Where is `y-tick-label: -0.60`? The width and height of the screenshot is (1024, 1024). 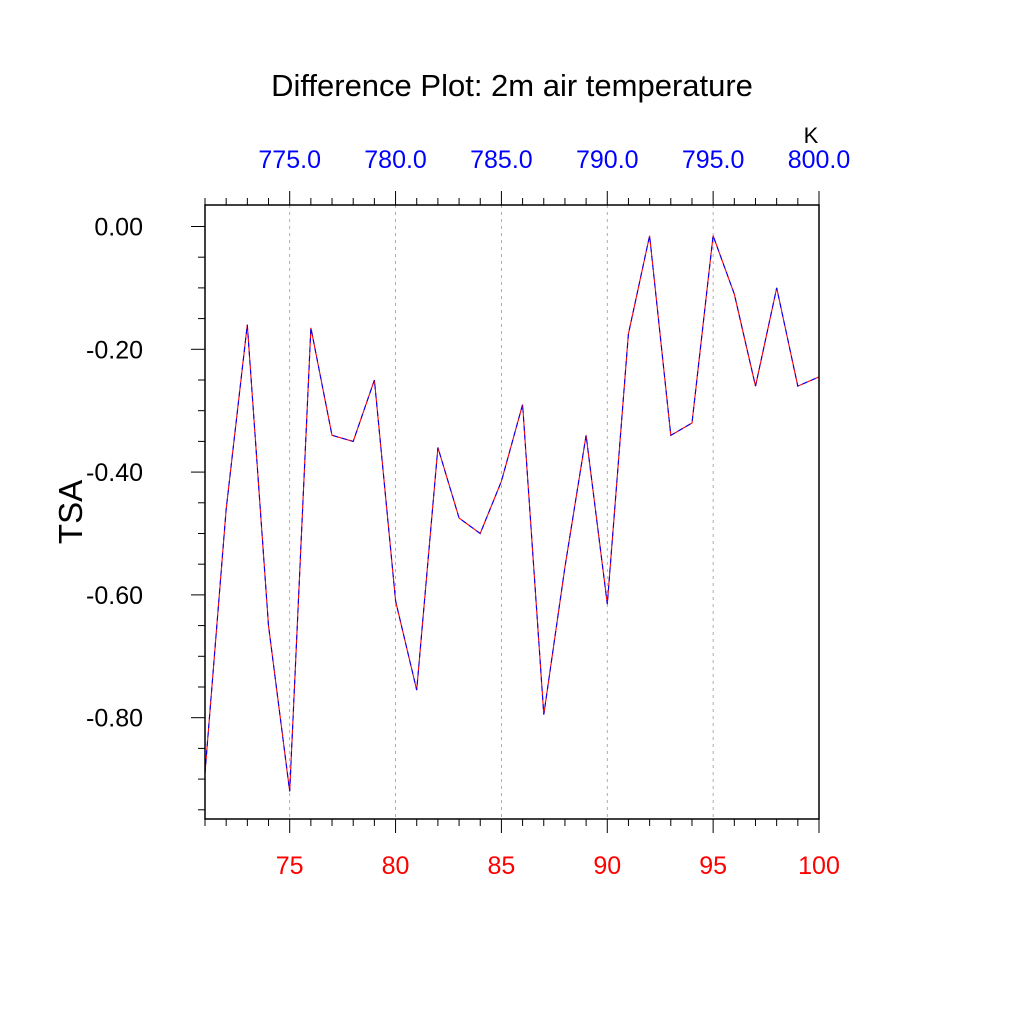 y-tick-label: -0.60 is located at coordinates (114, 596).